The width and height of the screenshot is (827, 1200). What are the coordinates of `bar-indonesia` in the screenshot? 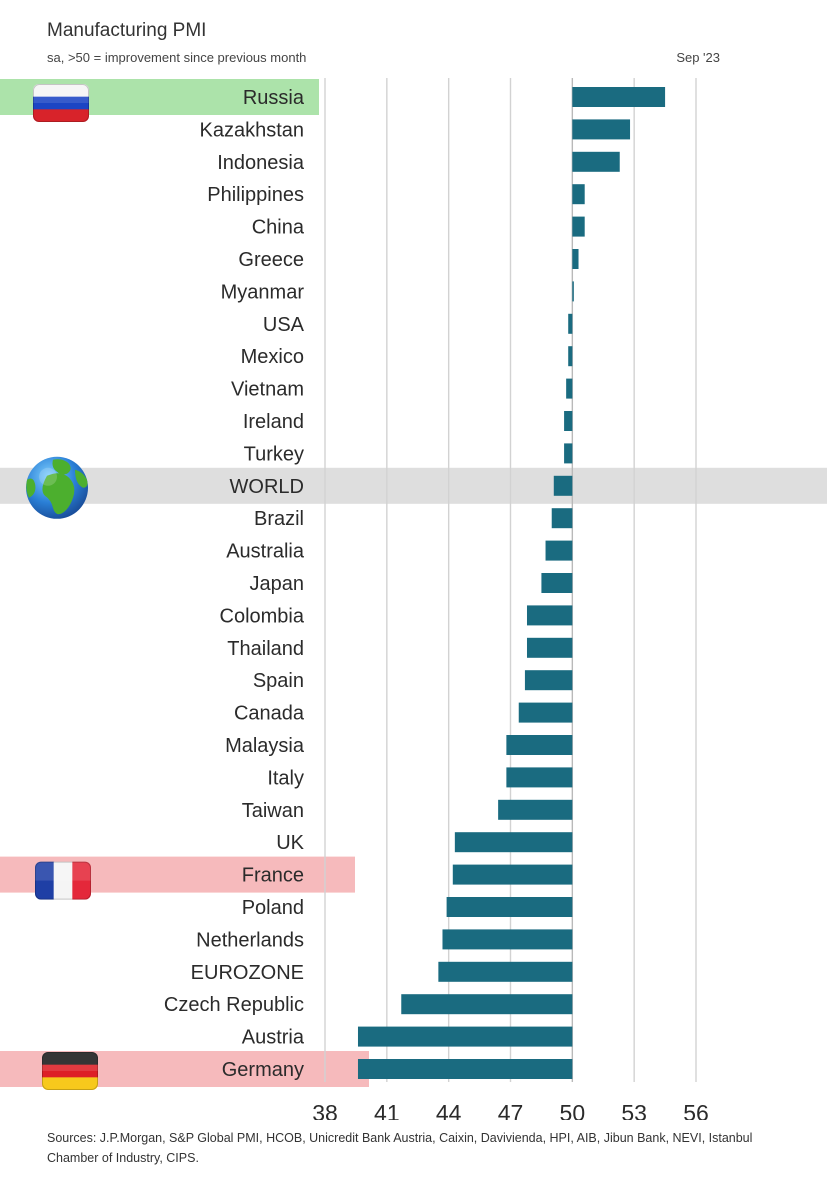 It's located at (596, 161).